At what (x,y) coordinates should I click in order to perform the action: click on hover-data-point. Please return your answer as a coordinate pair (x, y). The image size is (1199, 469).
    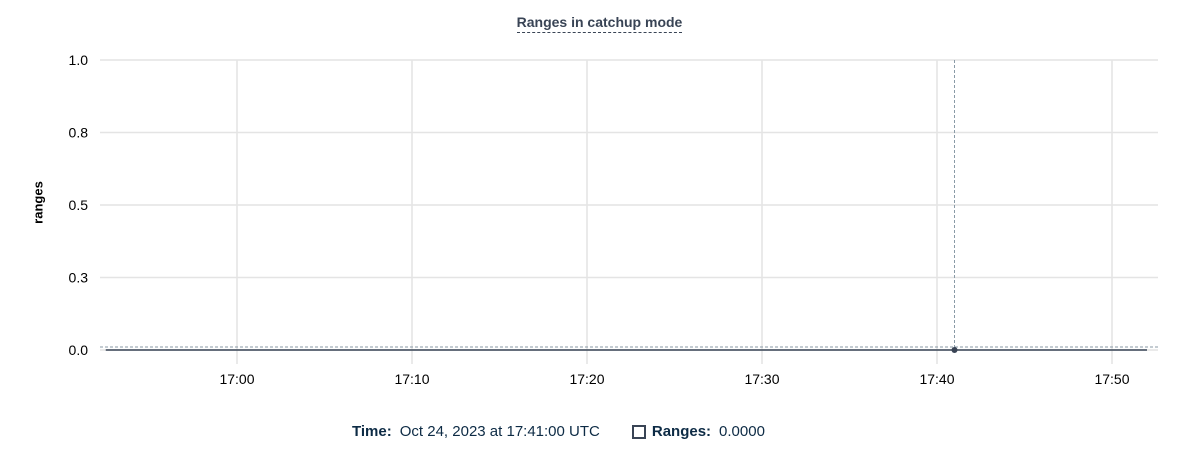
    Looking at the image, I should click on (954, 350).